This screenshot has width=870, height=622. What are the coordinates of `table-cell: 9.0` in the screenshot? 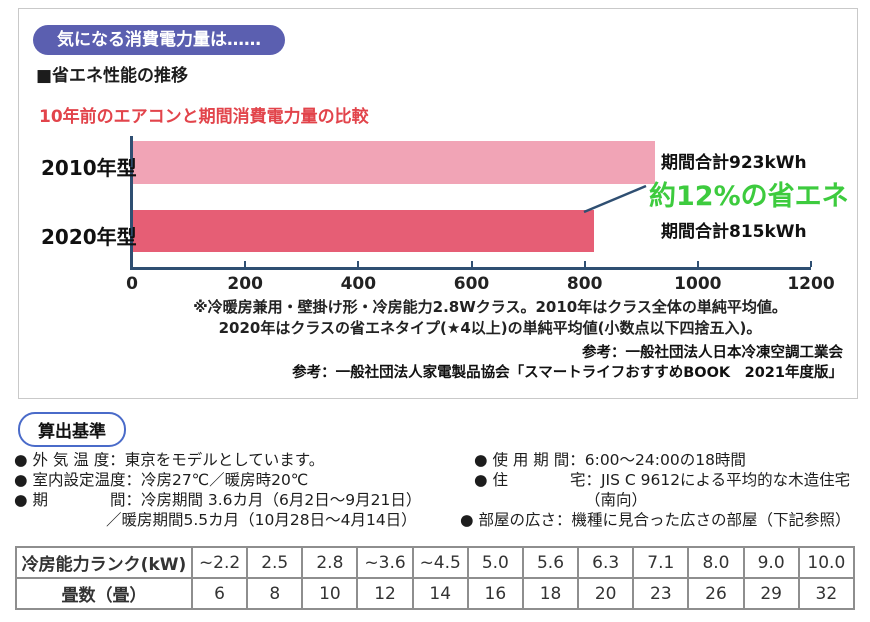 It's located at (771, 562).